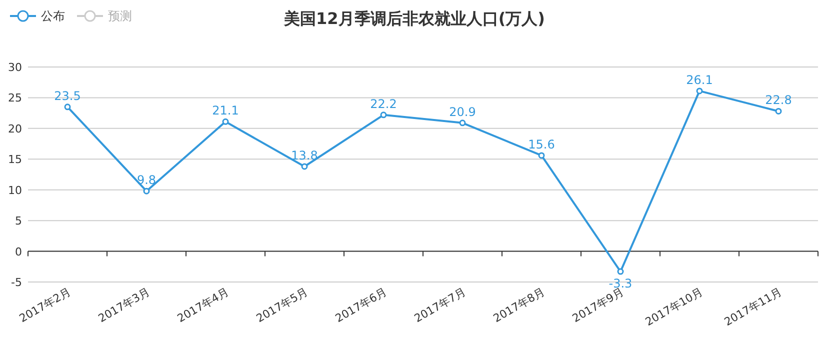 The height and width of the screenshot is (344, 829). Describe the element at coordinates (67, 95) in the screenshot. I see `data-label: 23.5` at that location.